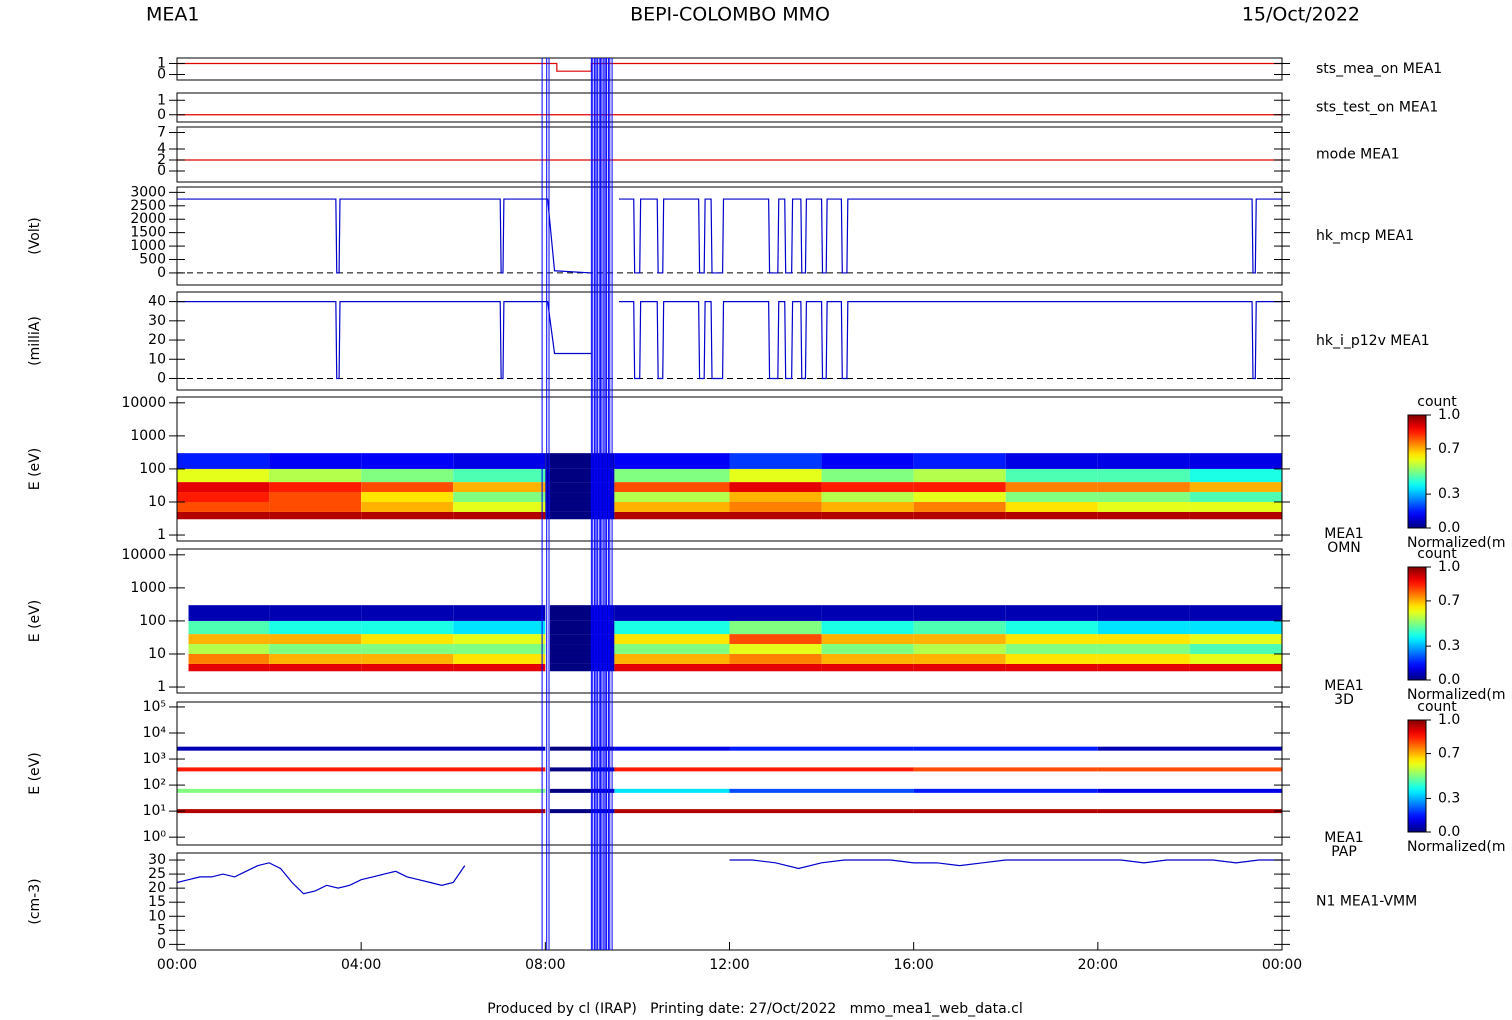 The height and width of the screenshot is (1020, 1512). I want to click on panel-frame, so click(729, 341).